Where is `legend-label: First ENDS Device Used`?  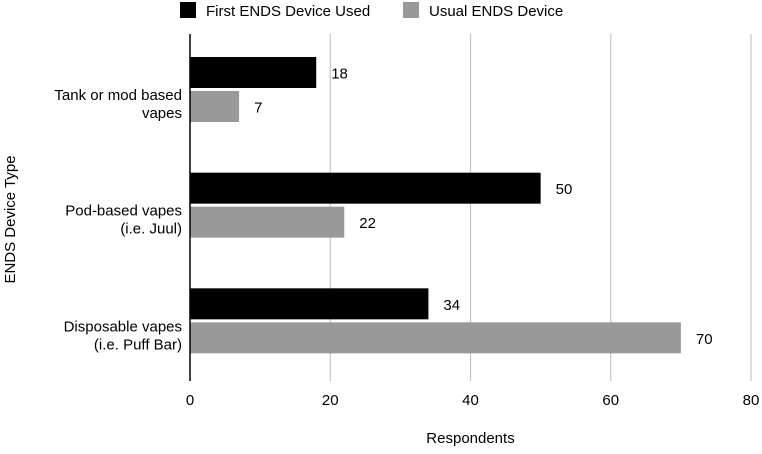 legend-label: First ENDS Device Used is located at coordinates (288, 11).